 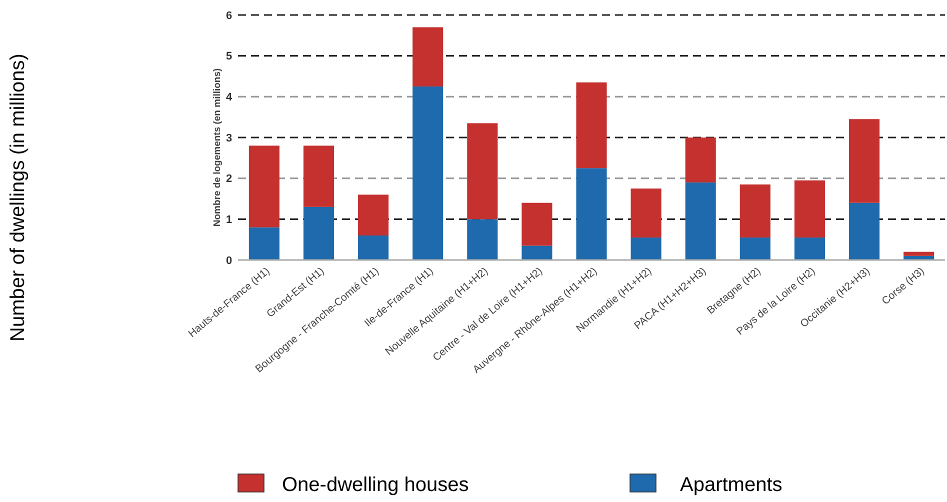 What do you see at coordinates (229, 260) in the screenshot?
I see `y-tick-label: 0` at bounding box center [229, 260].